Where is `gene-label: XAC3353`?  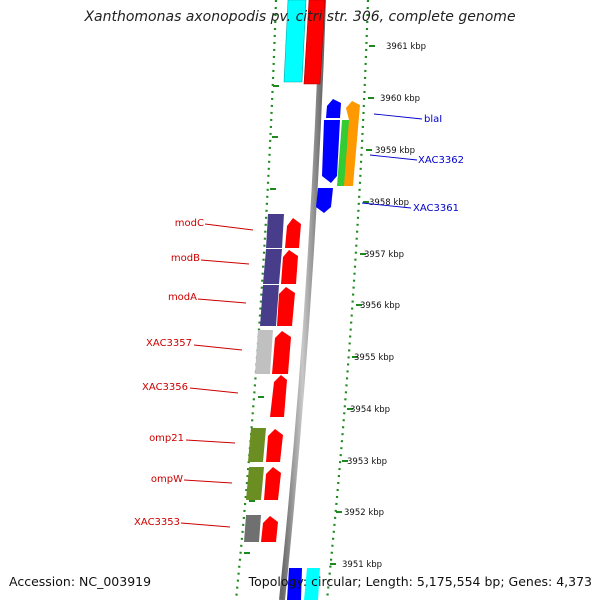 gene-label: XAC3353 is located at coordinates (157, 522).